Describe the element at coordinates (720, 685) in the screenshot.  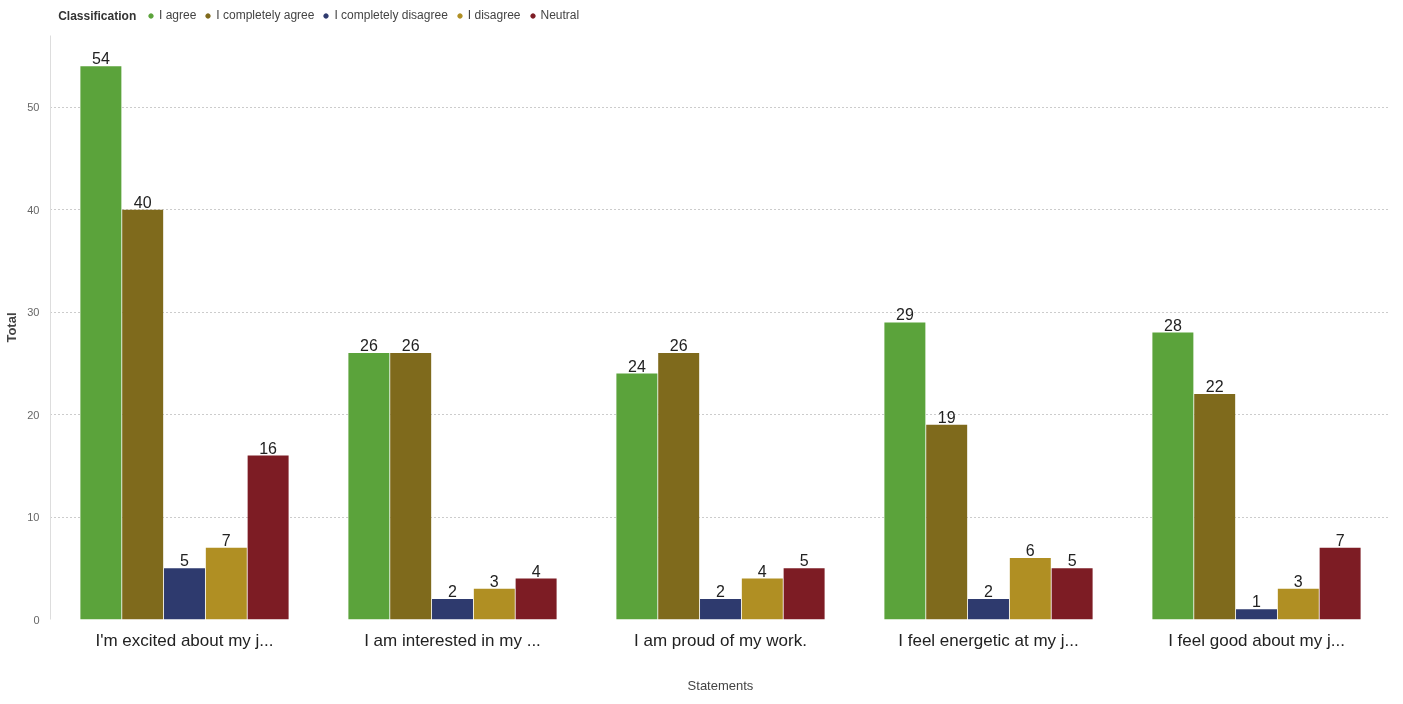
I see `x-axis-title: Statements` at that location.